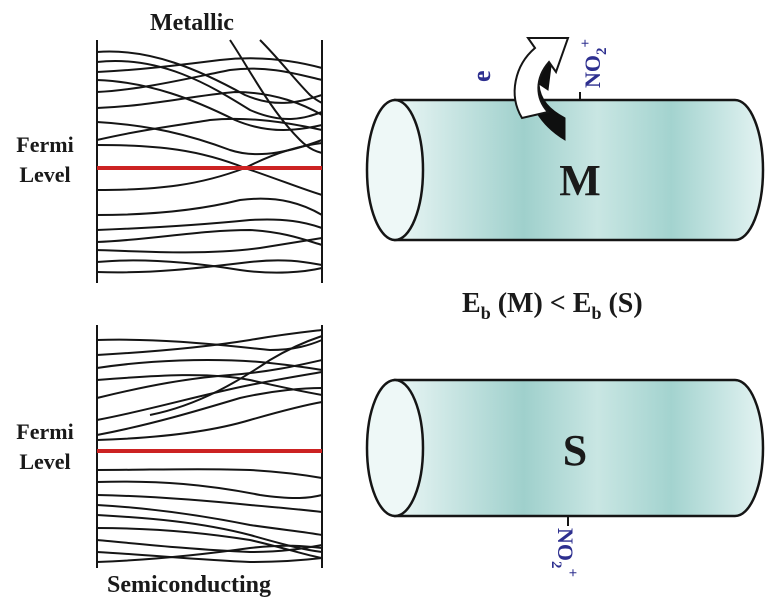 This screenshot has width=765, height=605. I want to click on adsorbate-no2-bottom: NO2+, so click(564, 552).